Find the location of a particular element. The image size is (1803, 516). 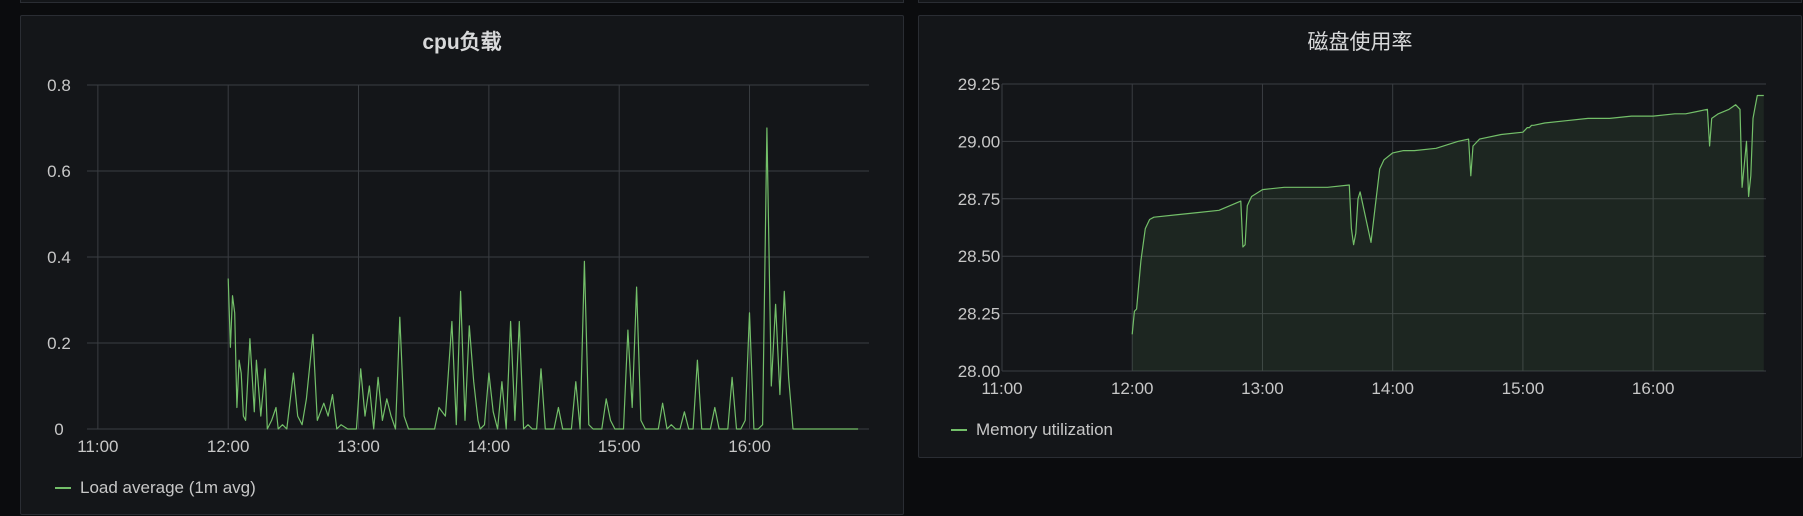

y-tick-label: 28.00 is located at coordinates (979, 371).